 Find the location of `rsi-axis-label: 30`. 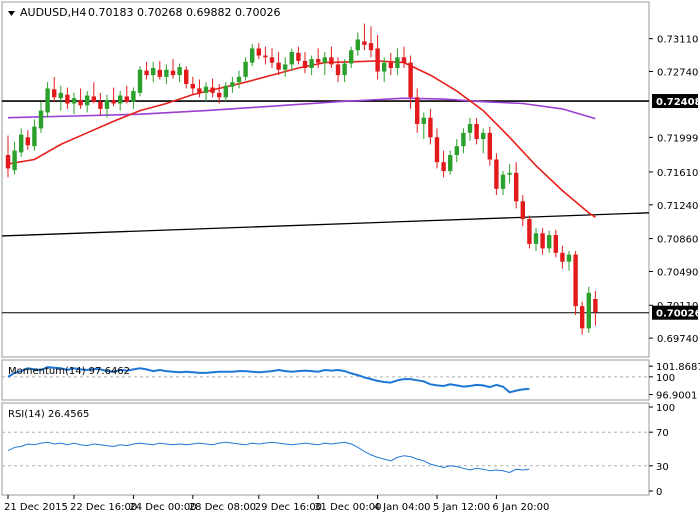

rsi-axis-label: 30 is located at coordinates (662, 467).